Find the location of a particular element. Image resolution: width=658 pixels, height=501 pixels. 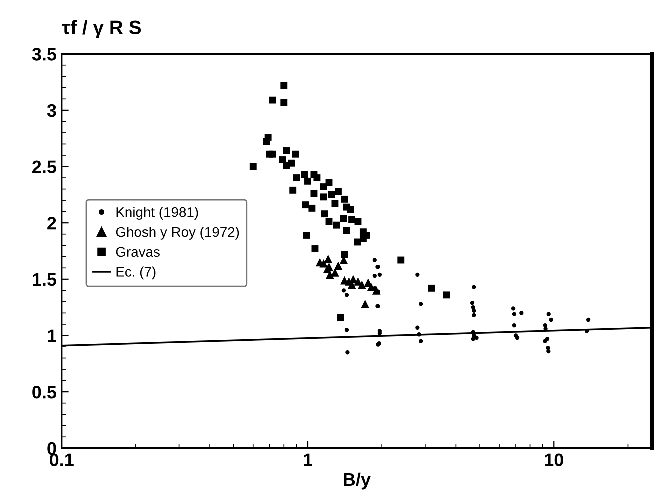

x-axis-title: B/y is located at coordinates (357, 481).